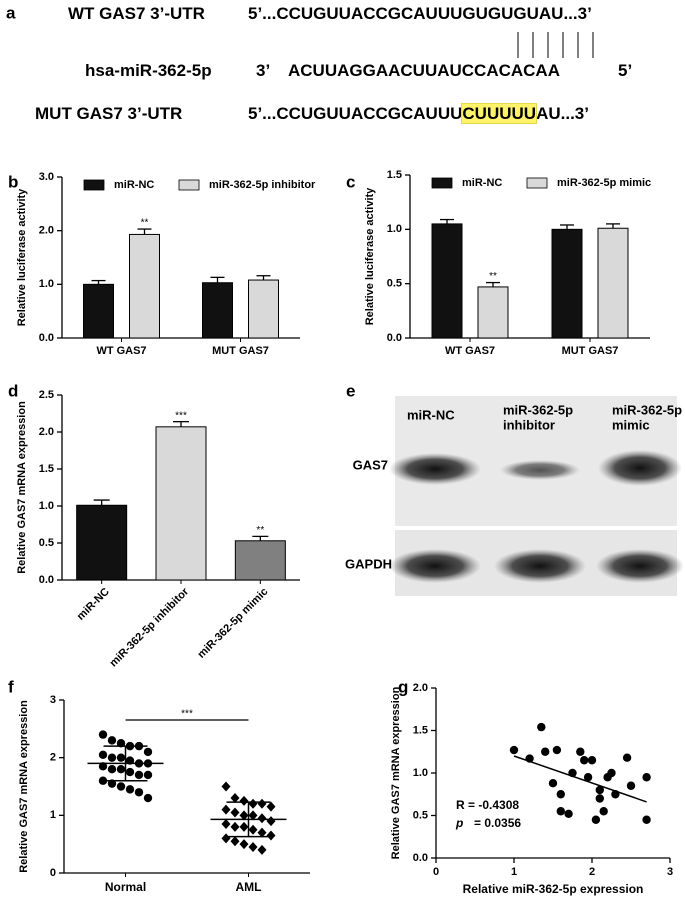 The width and height of the screenshot is (685, 902). I want to click on annotation: R = -0.4308, so click(487, 805).